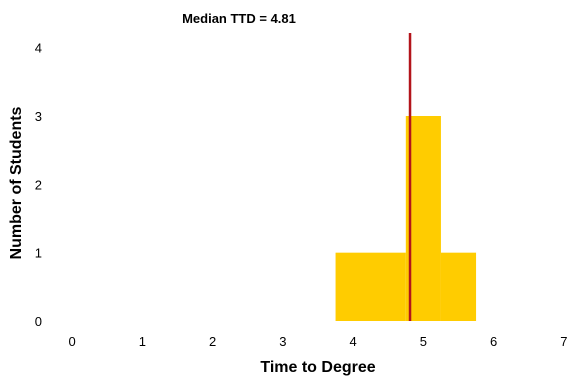 Image resolution: width=579 pixels, height=379 pixels. I want to click on y-axis-ticks: 0 1 2 3 4, so click(38, 185).